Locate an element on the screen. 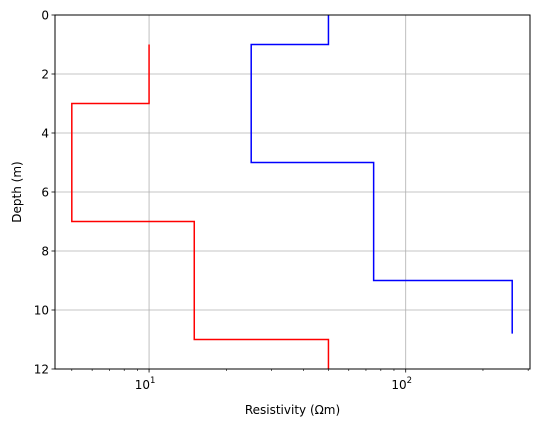 The height and width of the screenshot is (428, 541). x-axis-label: Resistivity (Ωm) is located at coordinates (292, 410).